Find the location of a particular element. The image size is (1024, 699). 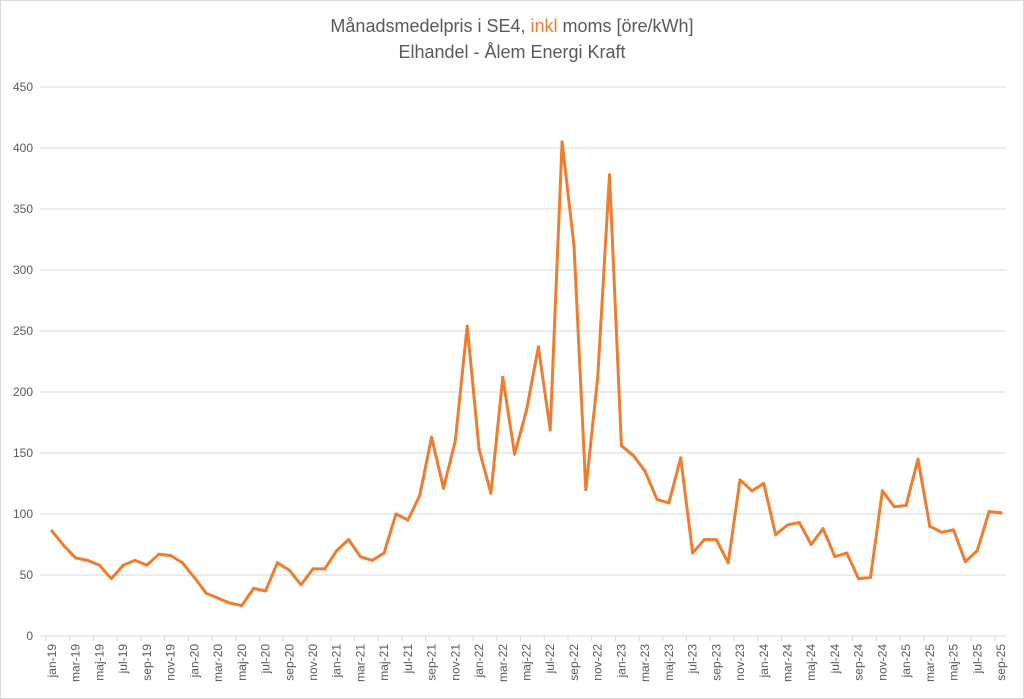

x-tick-label: maj-21 is located at coordinates (384, 662).